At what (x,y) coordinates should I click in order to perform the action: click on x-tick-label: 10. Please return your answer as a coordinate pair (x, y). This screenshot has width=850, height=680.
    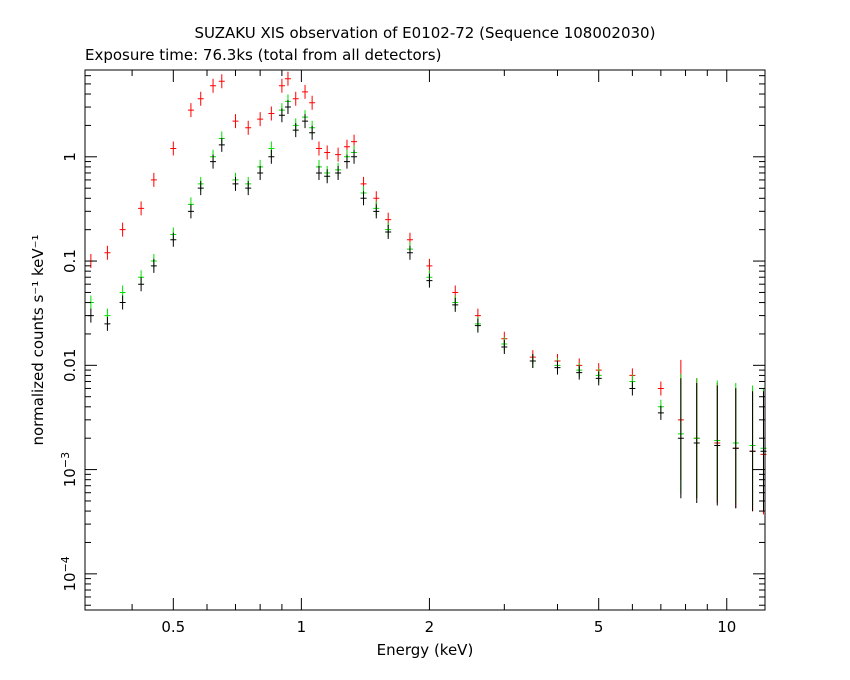
    Looking at the image, I should click on (726, 627).